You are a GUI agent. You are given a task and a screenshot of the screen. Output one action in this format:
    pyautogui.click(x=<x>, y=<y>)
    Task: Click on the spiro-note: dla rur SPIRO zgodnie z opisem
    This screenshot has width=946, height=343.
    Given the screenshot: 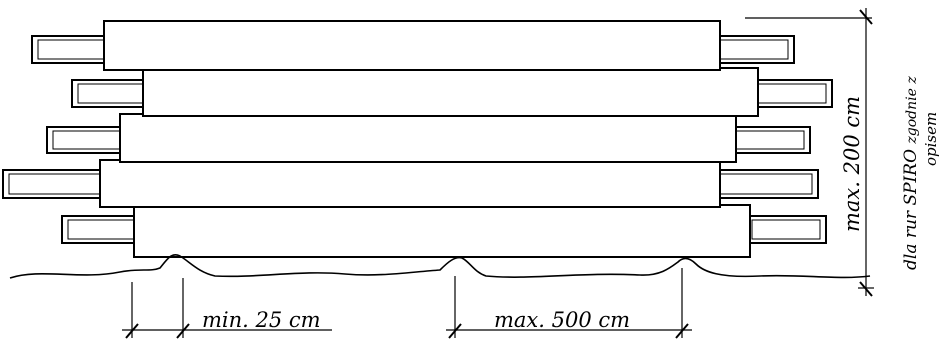 What is the action you would take?
    pyautogui.click(x=920, y=173)
    